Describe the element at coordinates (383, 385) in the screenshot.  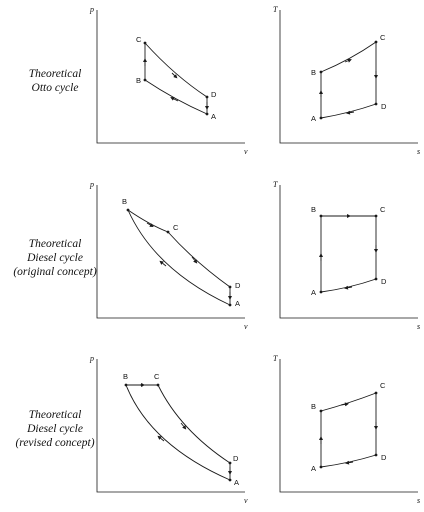
I see `diesel-rev-ts-label-c: C` at that location.